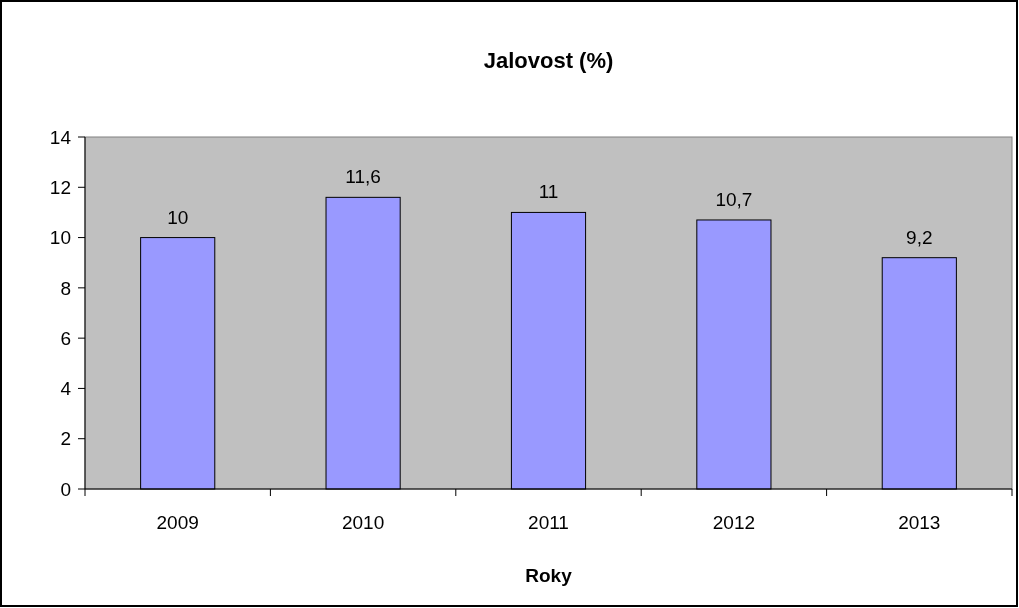 The image size is (1019, 608). I want to click on y-tick-label: 14, so click(60, 137).